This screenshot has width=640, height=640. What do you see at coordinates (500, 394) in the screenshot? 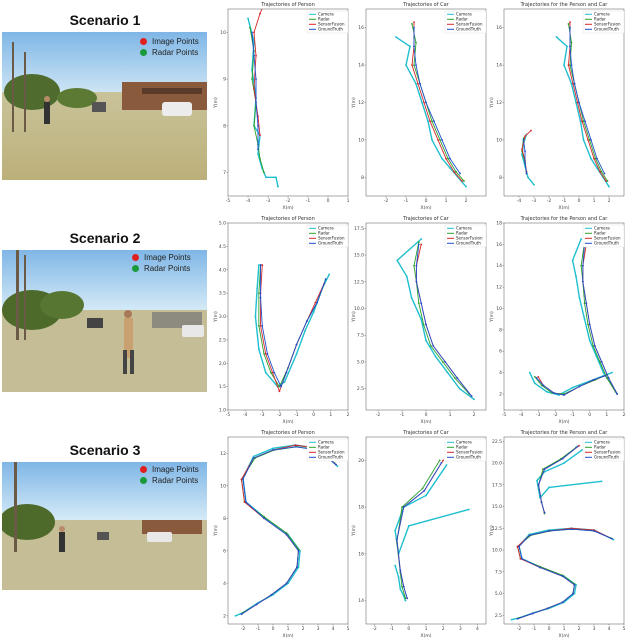
I see `y-tick-label: 2` at bounding box center [500, 394].